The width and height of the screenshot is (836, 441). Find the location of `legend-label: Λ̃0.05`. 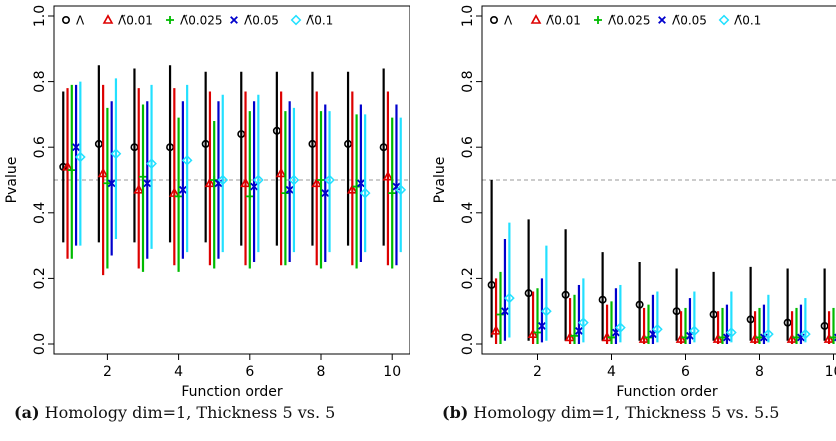

legend-label: Λ̃0.05 is located at coordinates (261, 21).